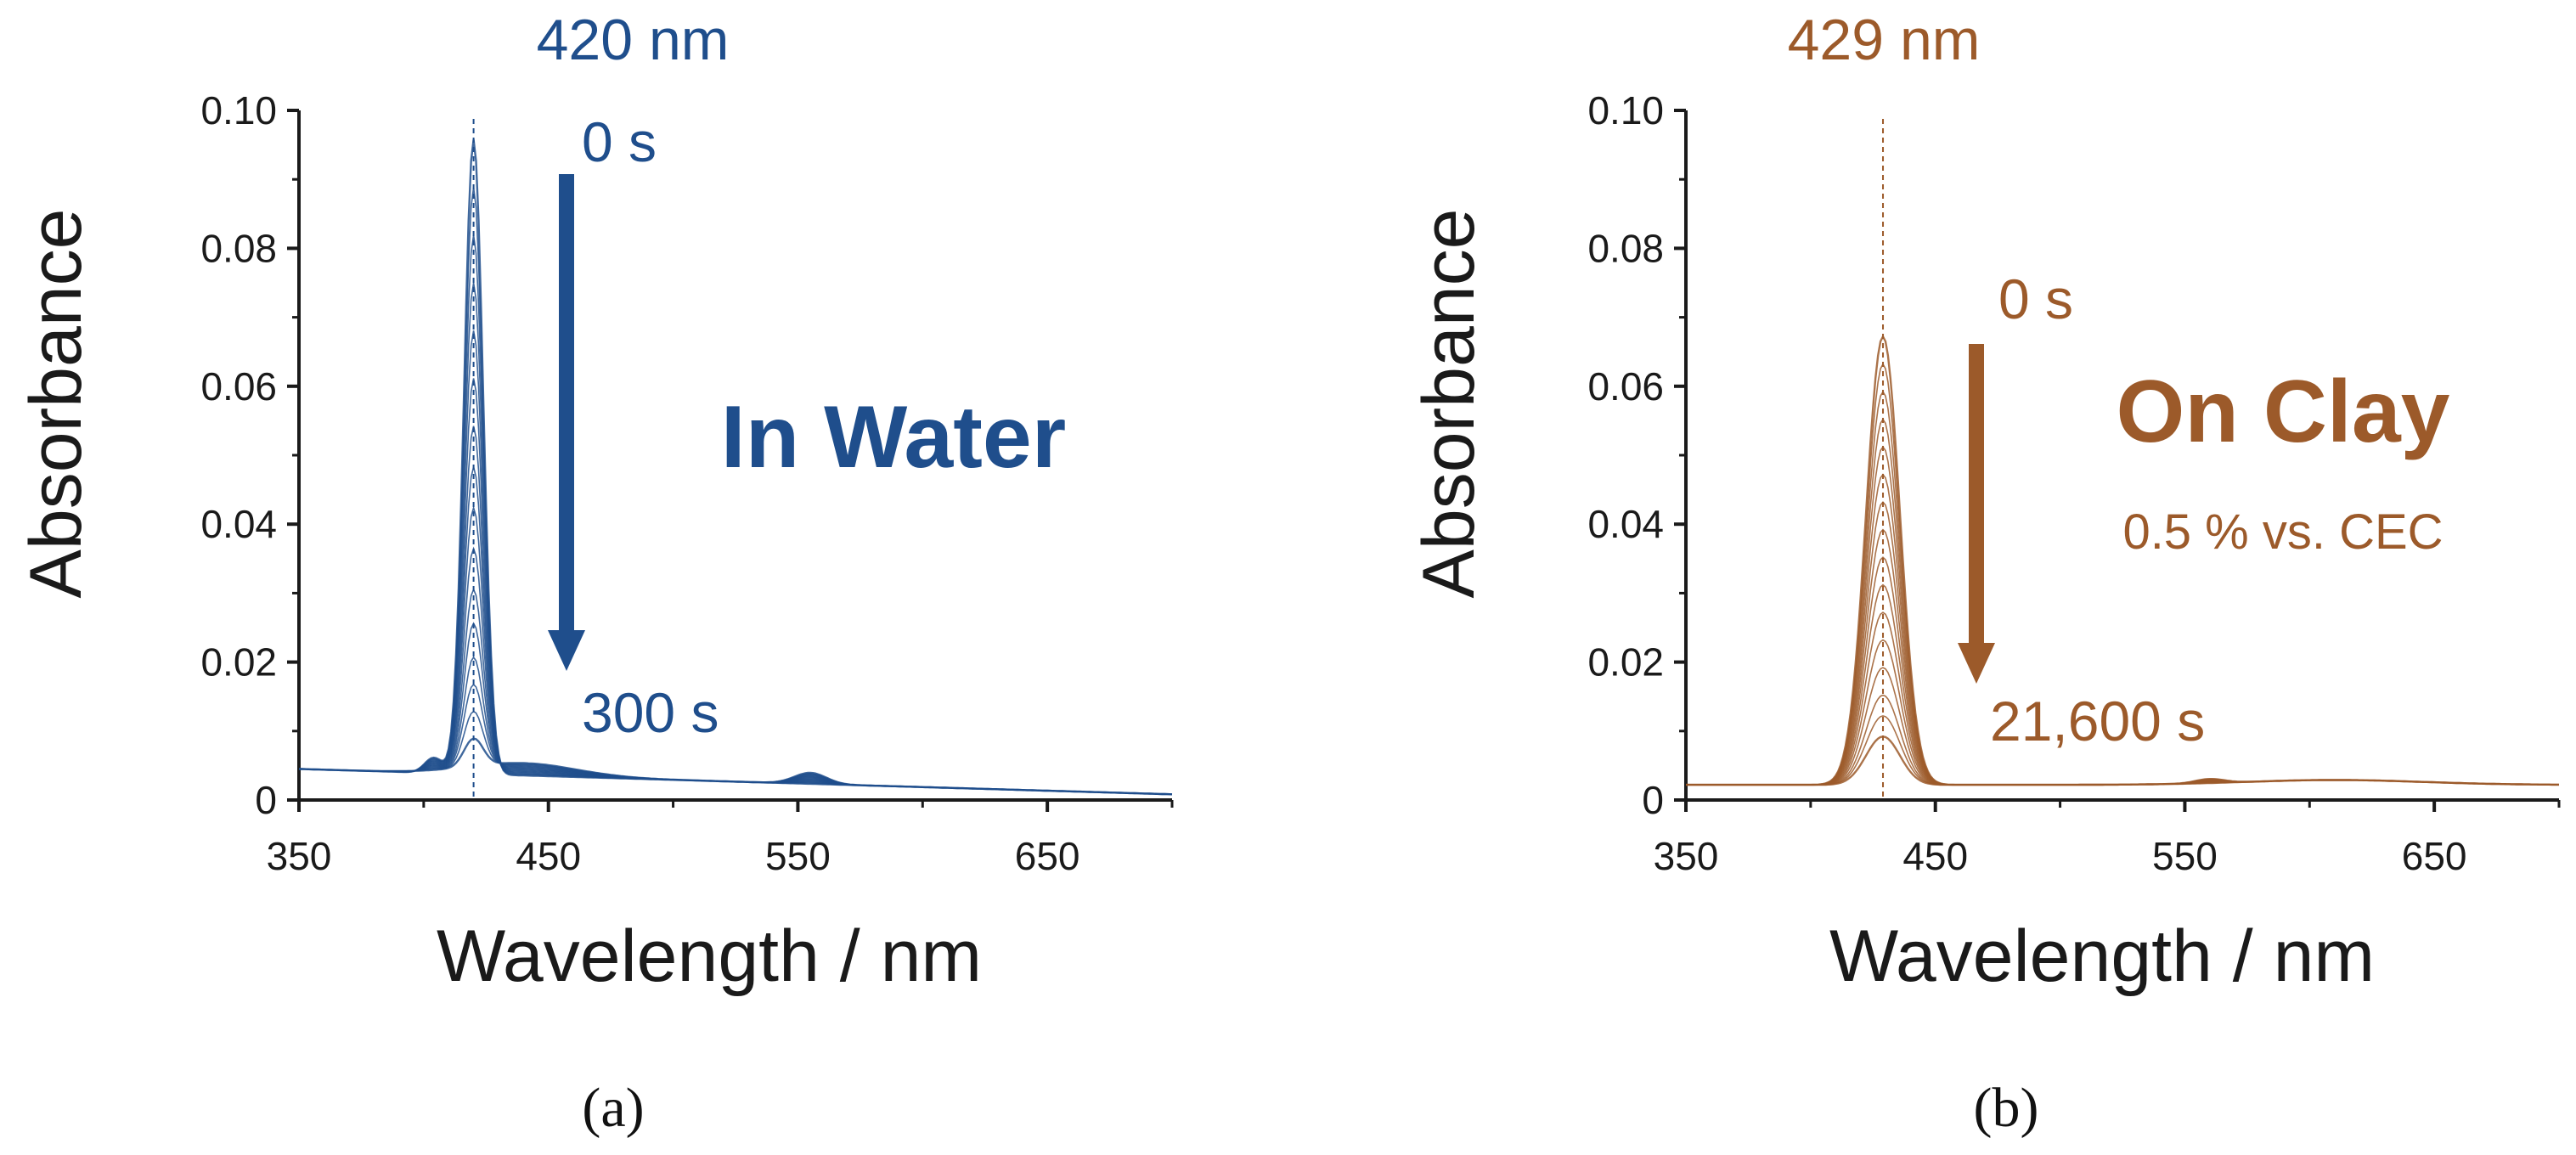  What do you see at coordinates (893, 438) in the screenshot?
I see `panel-a-condition-label: In Water` at bounding box center [893, 438].